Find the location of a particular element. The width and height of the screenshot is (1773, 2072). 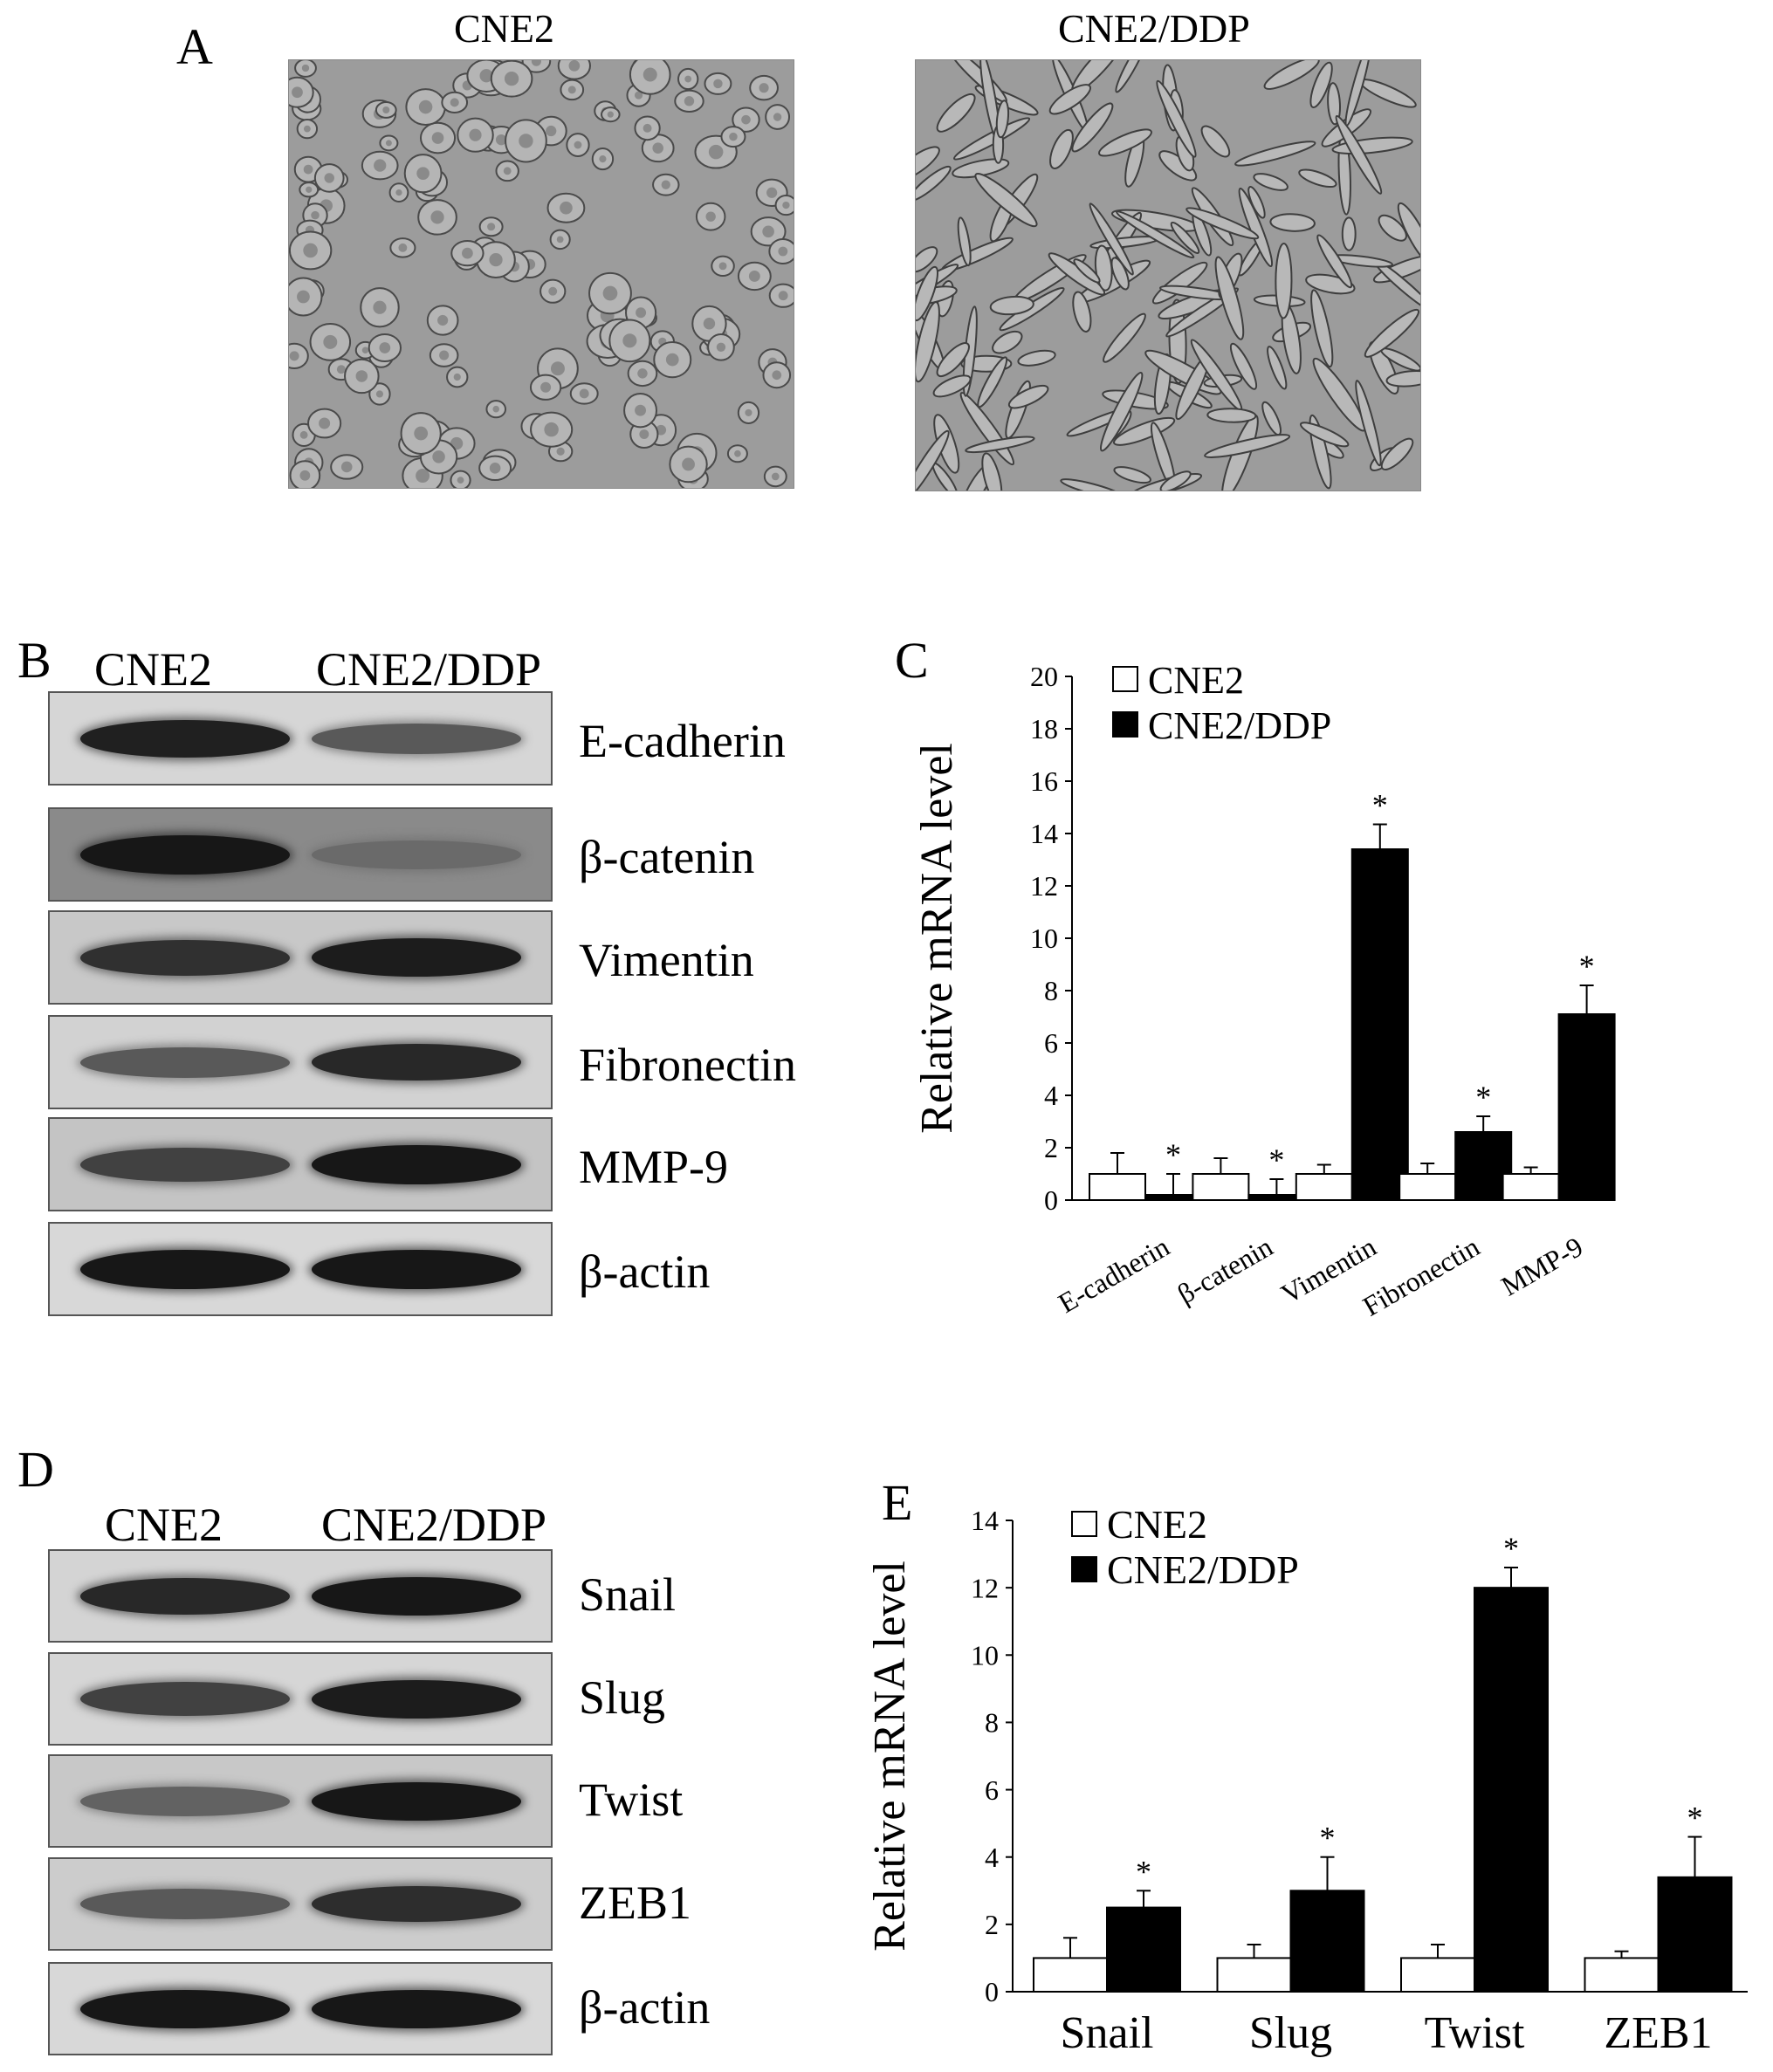

y-tick-label: 10 is located at coordinates (1044, 938).